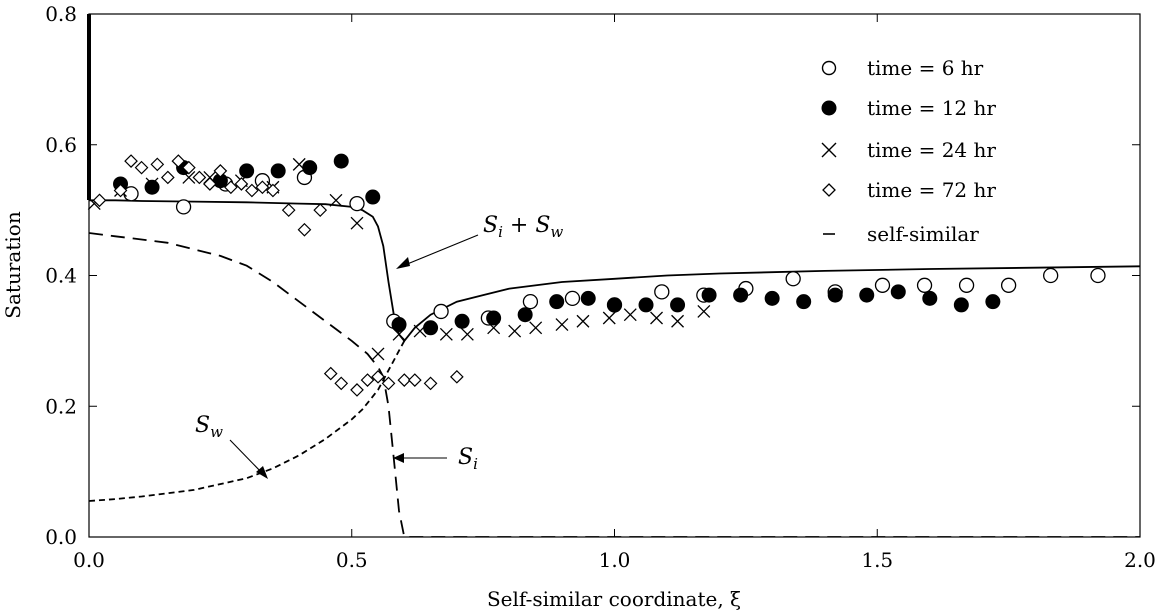 The height and width of the screenshot is (613, 1156). What do you see at coordinates (479, 241) in the screenshot?
I see `annotation-si-plus-sw: Si + Sw` at bounding box center [479, 241].